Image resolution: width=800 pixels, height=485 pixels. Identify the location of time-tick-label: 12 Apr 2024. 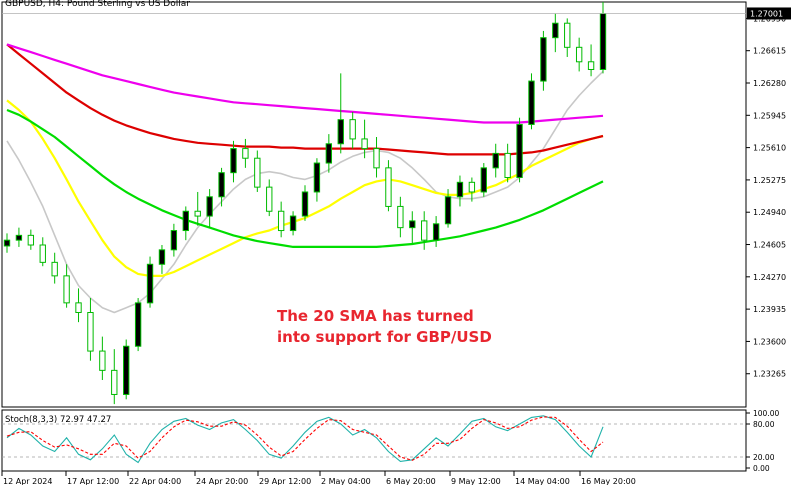
(27, 481).